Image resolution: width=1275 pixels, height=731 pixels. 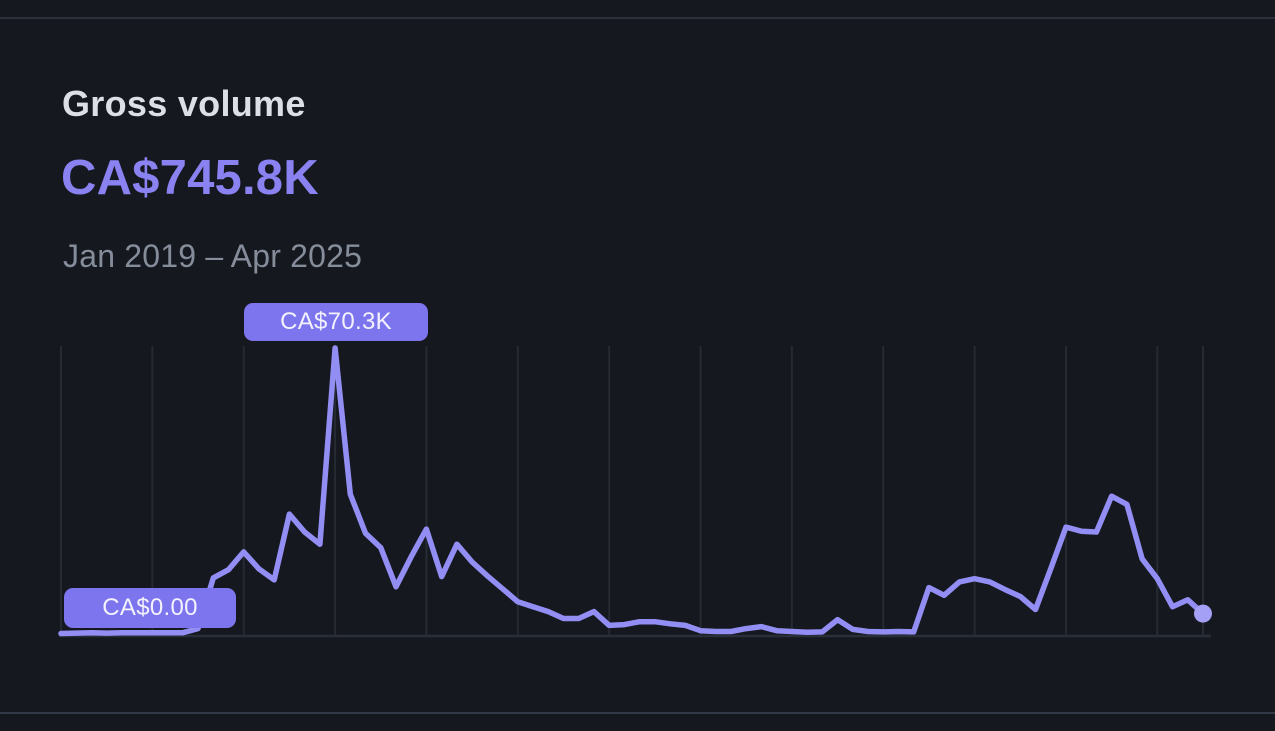 I want to click on latest-point-dot, so click(x=1203, y=613).